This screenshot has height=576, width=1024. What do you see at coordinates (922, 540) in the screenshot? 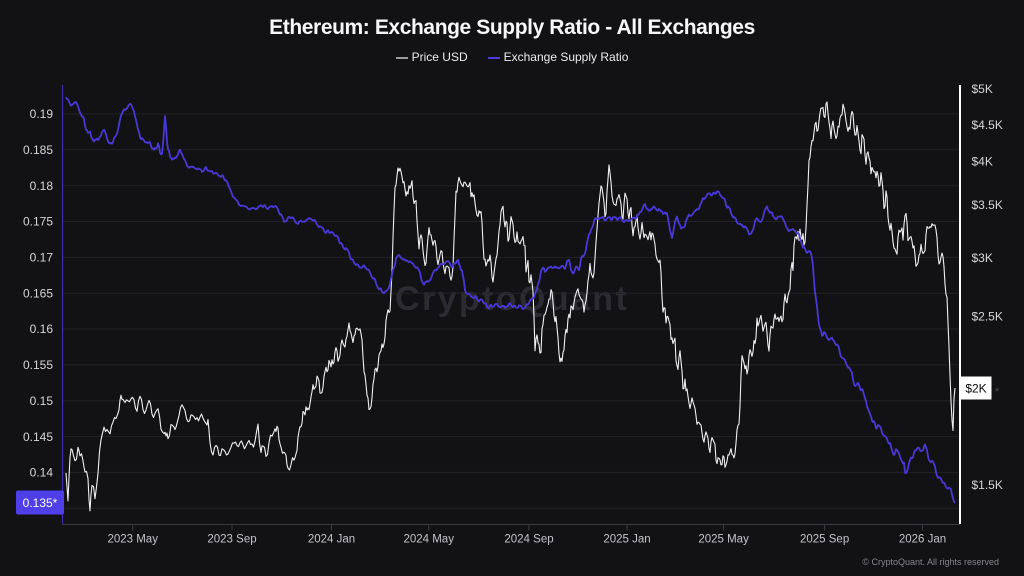
I see `svg-text: 2026 Jan` at bounding box center [922, 540].